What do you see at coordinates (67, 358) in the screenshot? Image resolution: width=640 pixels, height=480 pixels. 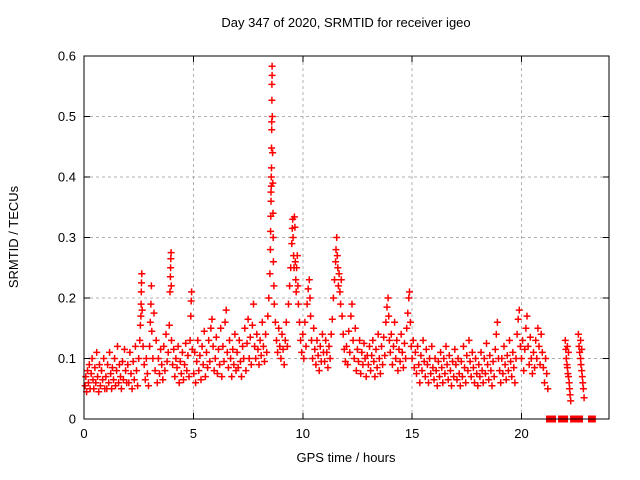 I see `y-tick-label: 0.1` at bounding box center [67, 358].